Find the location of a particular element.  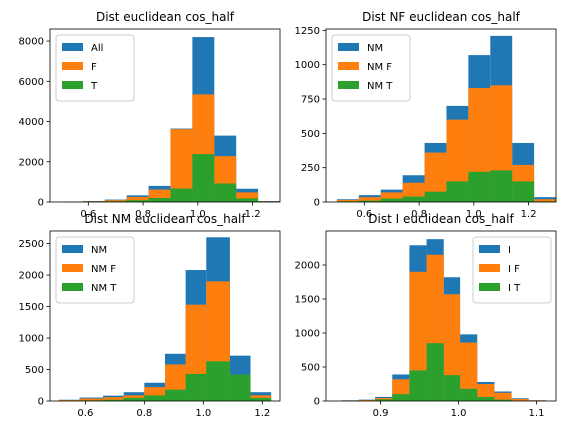

legend-label: NM F is located at coordinates (379, 67).